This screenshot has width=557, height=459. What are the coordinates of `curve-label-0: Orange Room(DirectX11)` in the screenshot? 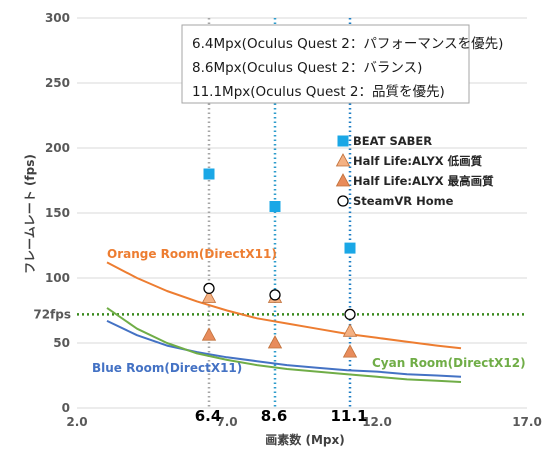 It's located at (192, 254).